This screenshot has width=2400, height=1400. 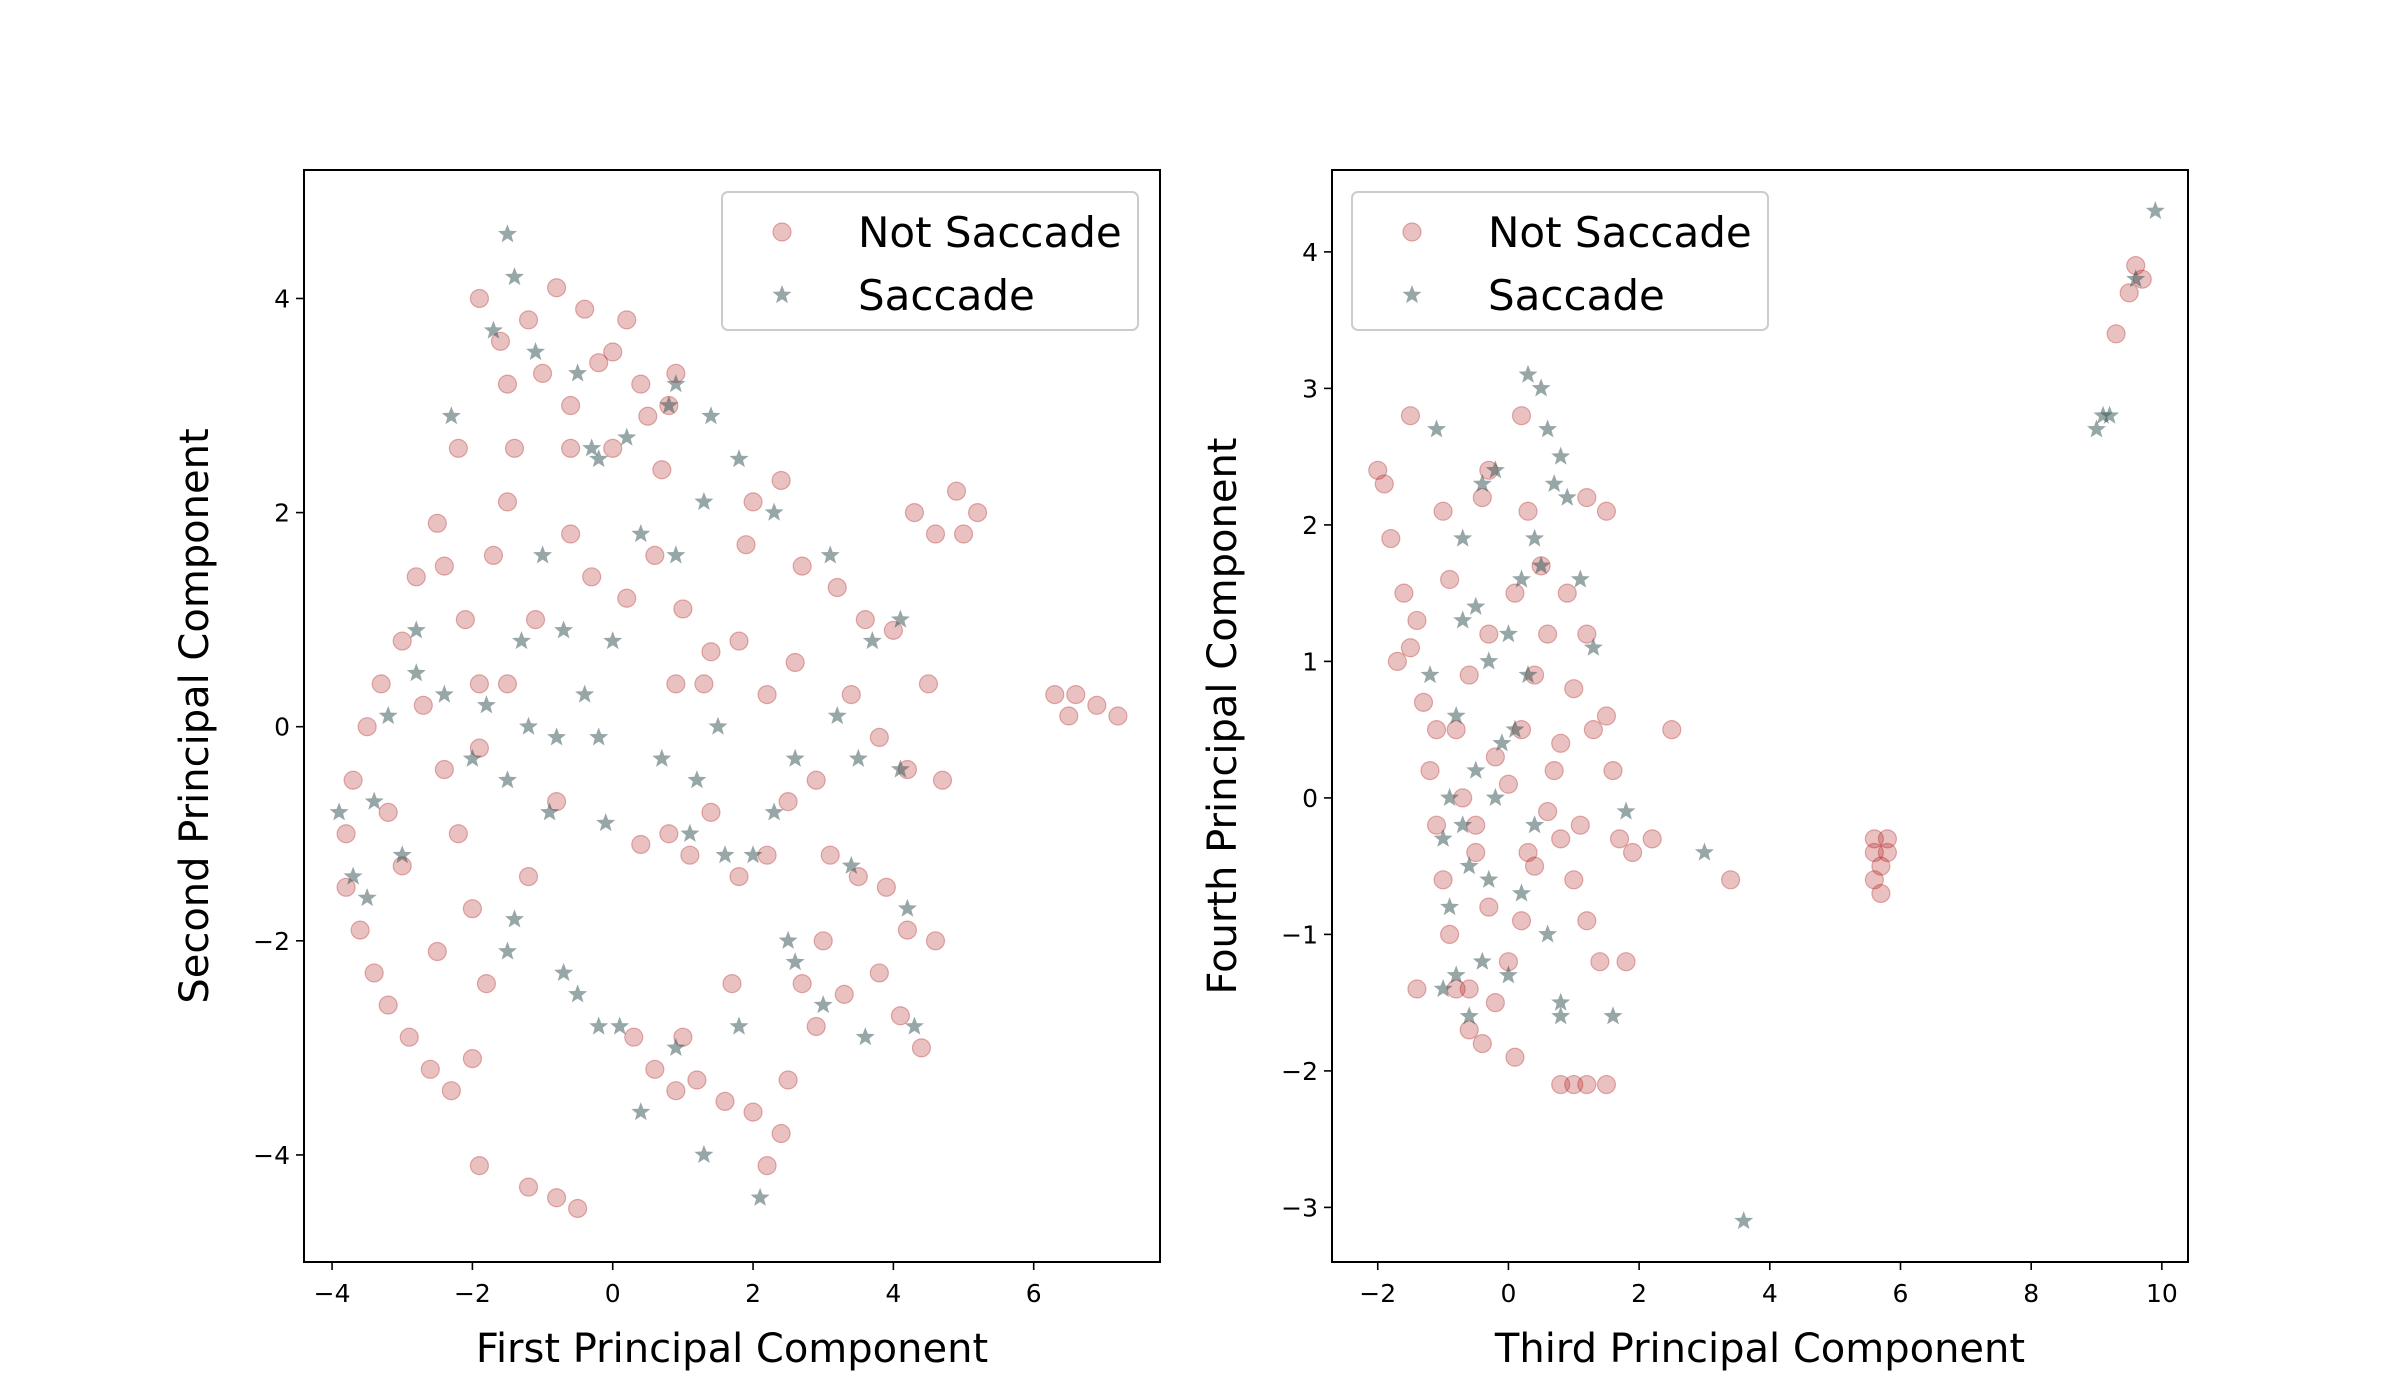 What do you see at coordinates (2031, 1293) in the screenshot?
I see `x-tick-label: 8` at bounding box center [2031, 1293].